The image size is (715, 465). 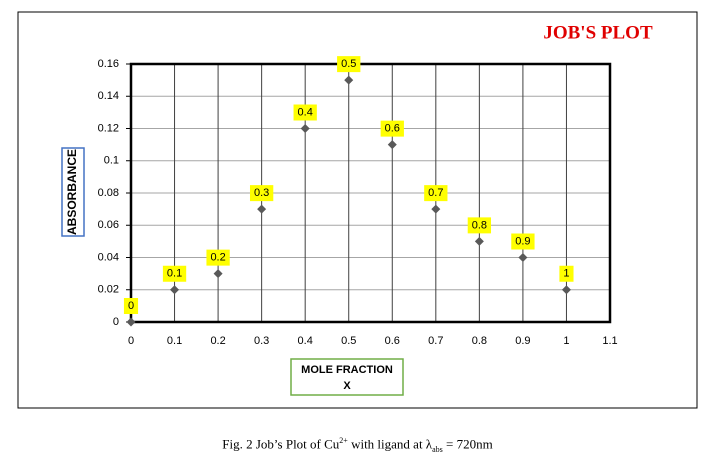 I want to click on x-axis-label: X, so click(x=347, y=386).